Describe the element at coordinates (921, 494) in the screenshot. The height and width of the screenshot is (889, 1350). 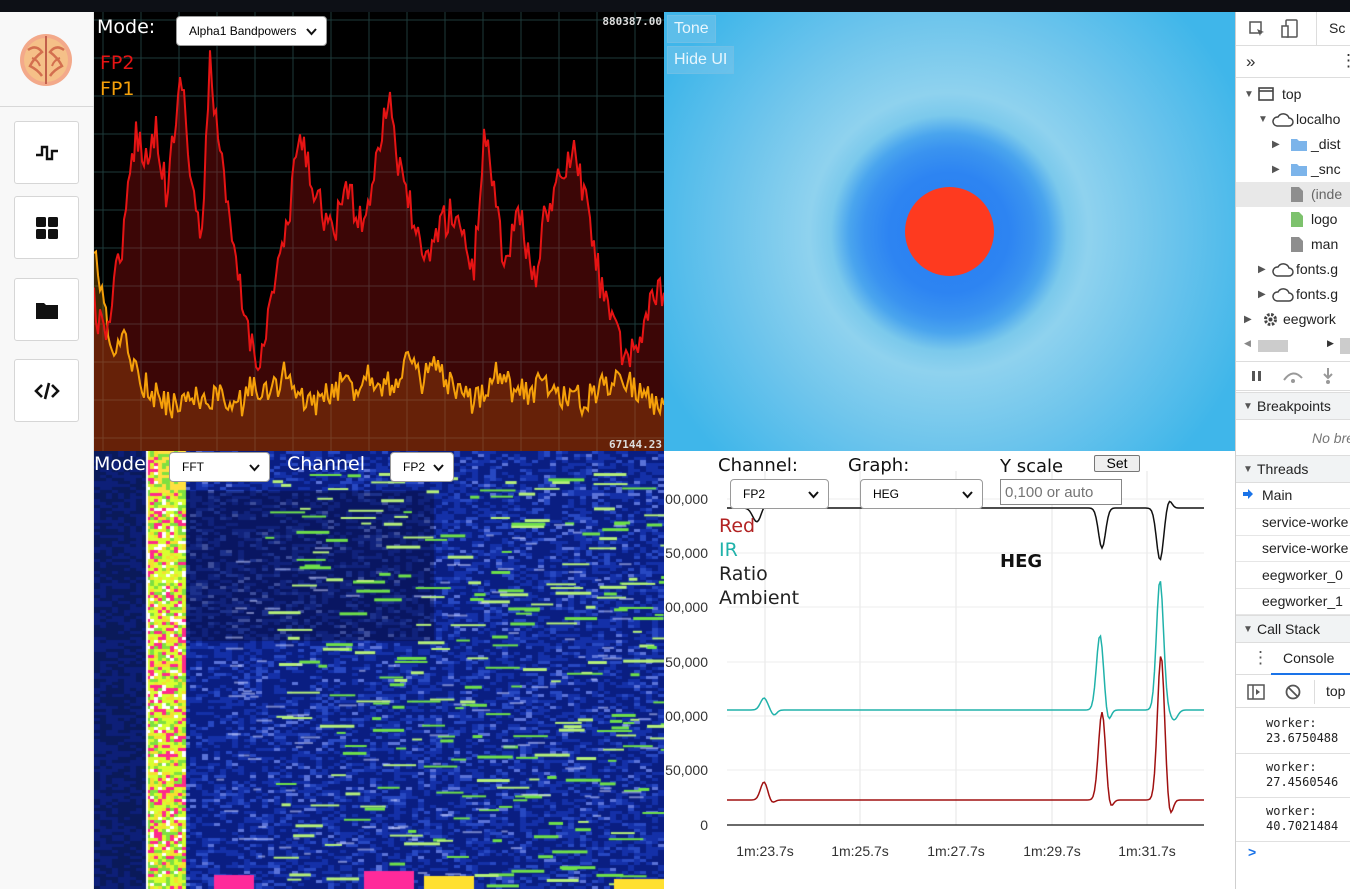
I see `heg-graph-select: HEG` at that location.